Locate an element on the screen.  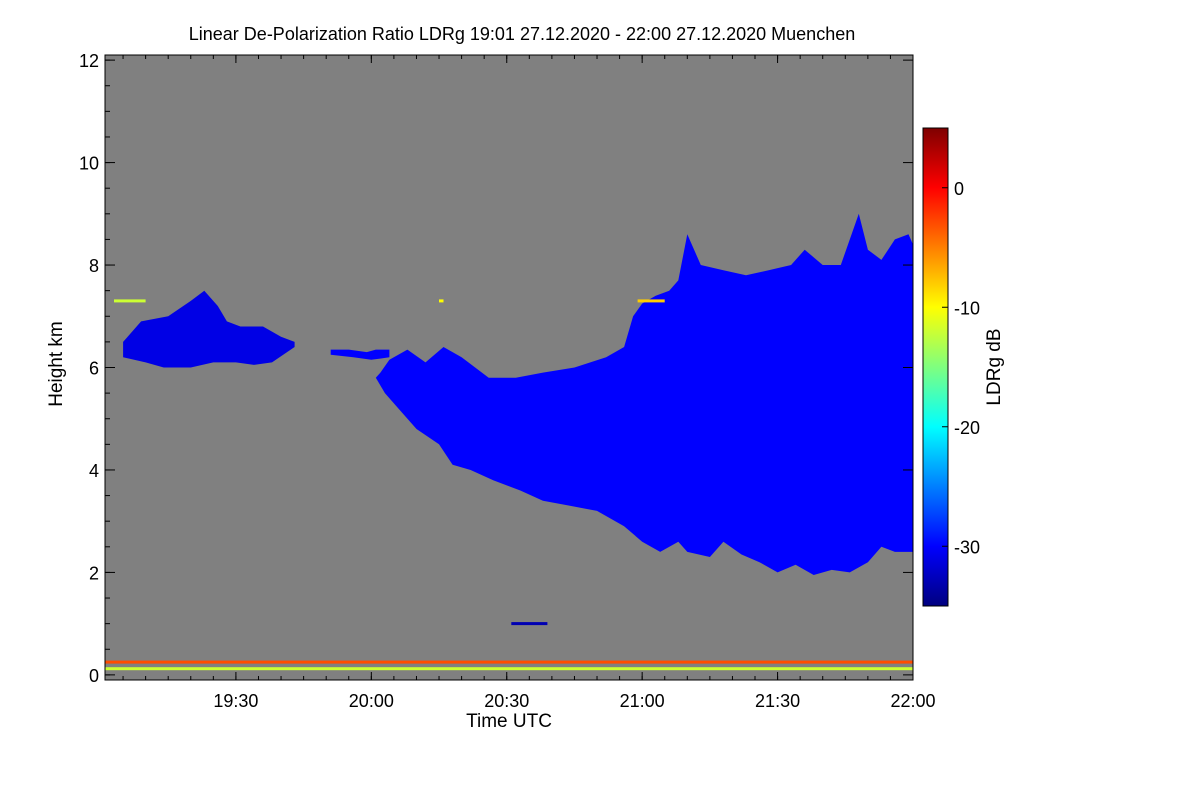
y-tick-label: 2 is located at coordinates (94, 573).